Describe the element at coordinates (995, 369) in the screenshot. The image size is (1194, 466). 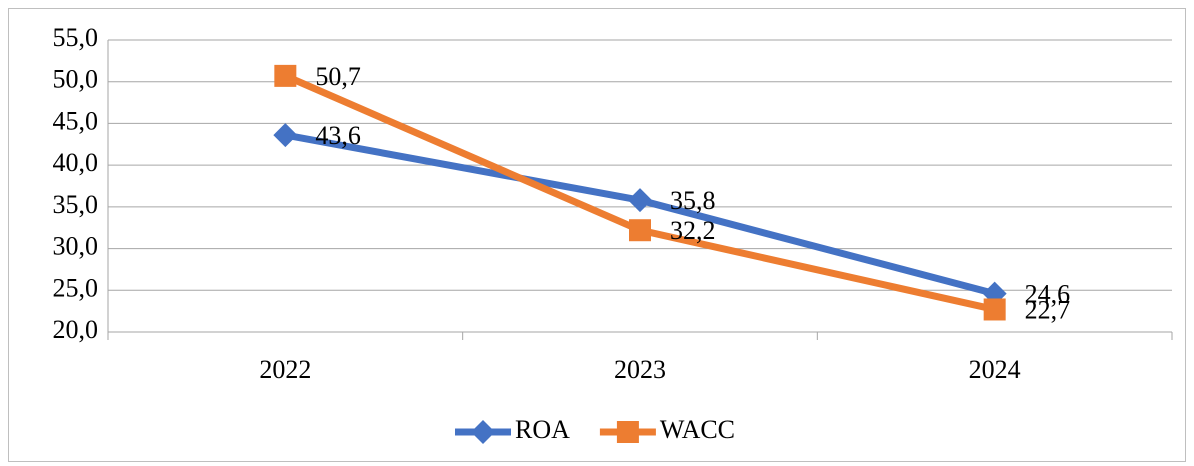
I see `x-tick-label: 2024` at that location.